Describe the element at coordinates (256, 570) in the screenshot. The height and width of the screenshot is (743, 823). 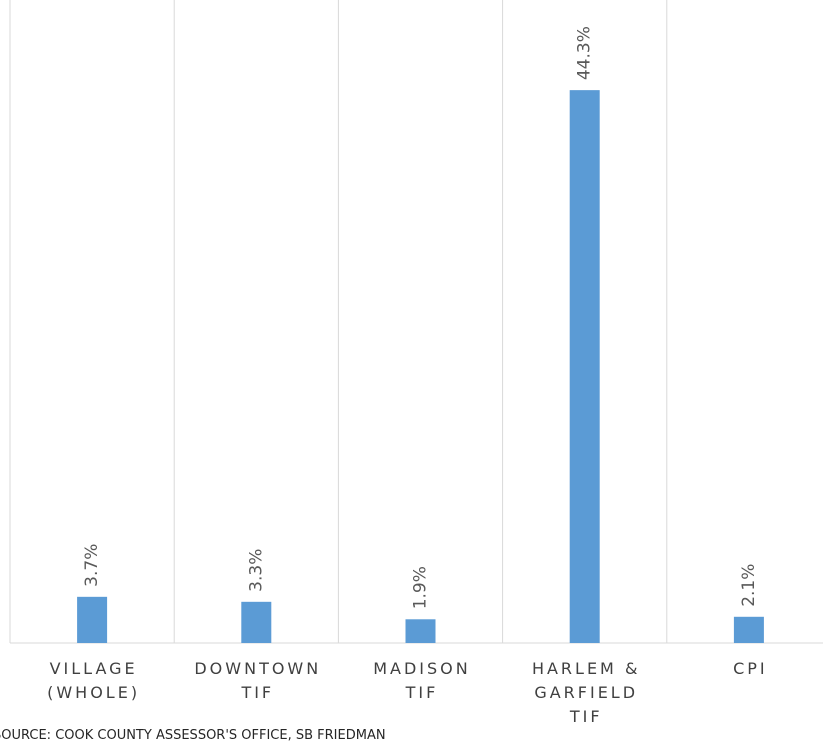
I see `value-label: 3.3%` at that location.